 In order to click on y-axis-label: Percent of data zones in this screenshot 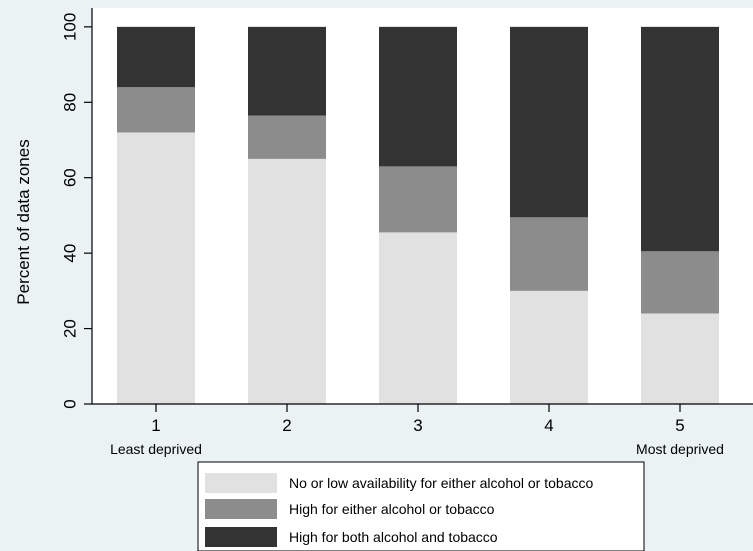, I will do `click(23, 221)`.